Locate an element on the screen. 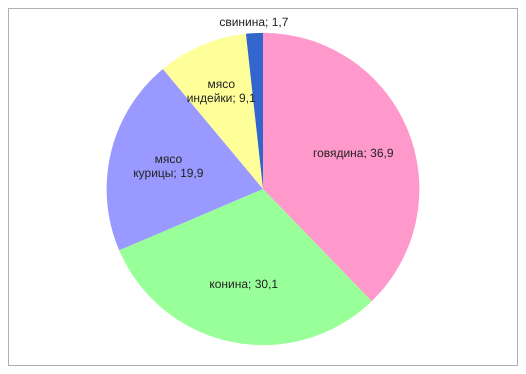 The height and width of the screenshot is (374, 526). slice-label: мясо курицы; 19,9 is located at coordinates (168, 166).